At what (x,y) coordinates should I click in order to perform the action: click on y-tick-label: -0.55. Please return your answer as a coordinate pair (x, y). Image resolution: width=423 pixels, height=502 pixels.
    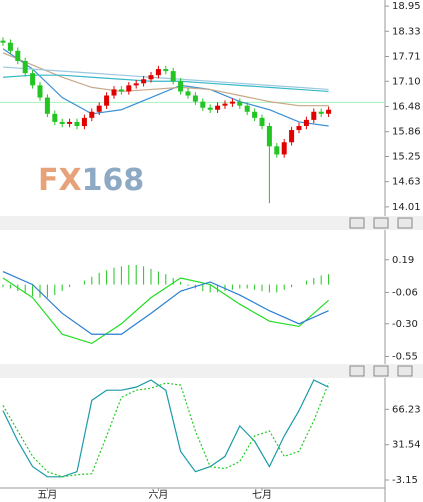
    Looking at the image, I should click on (405, 356).